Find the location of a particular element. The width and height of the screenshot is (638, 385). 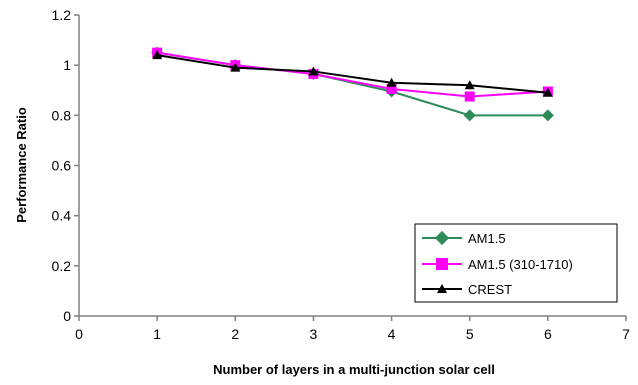

legend-label-am15: AM1.5 is located at coordinates (487, 238).